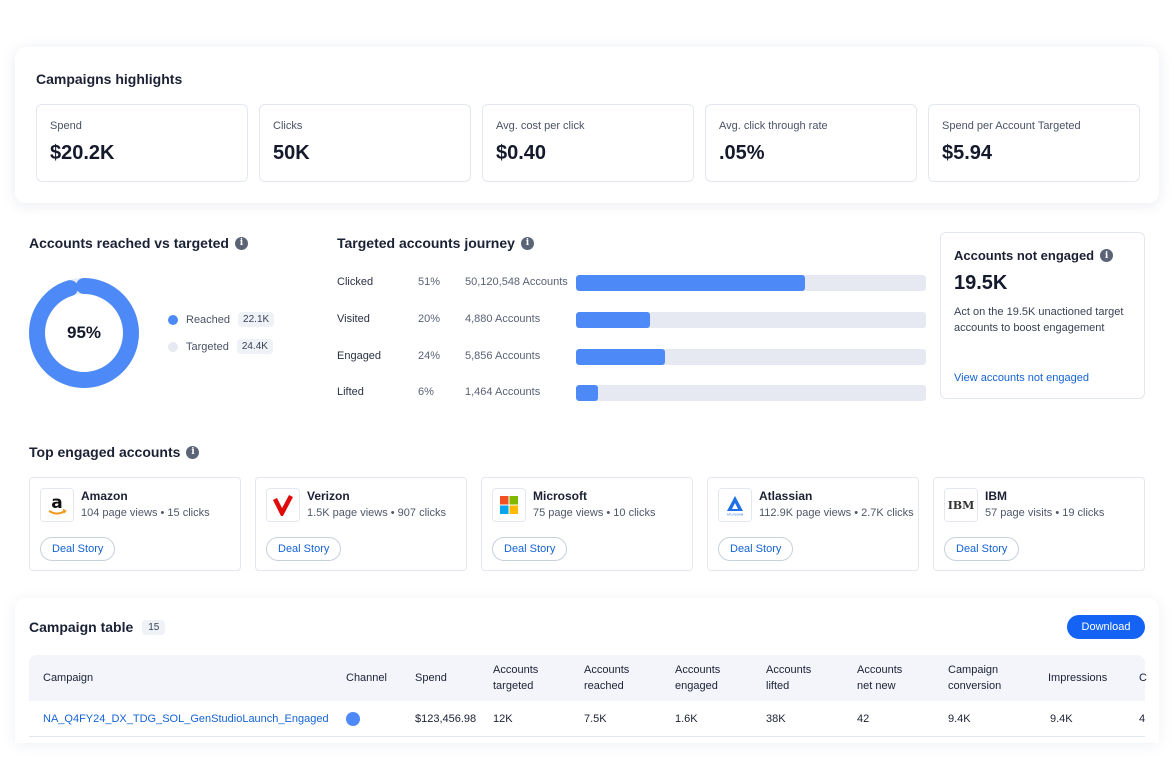  I want to click on campaign-count-badge: 15, so click(154, 627).